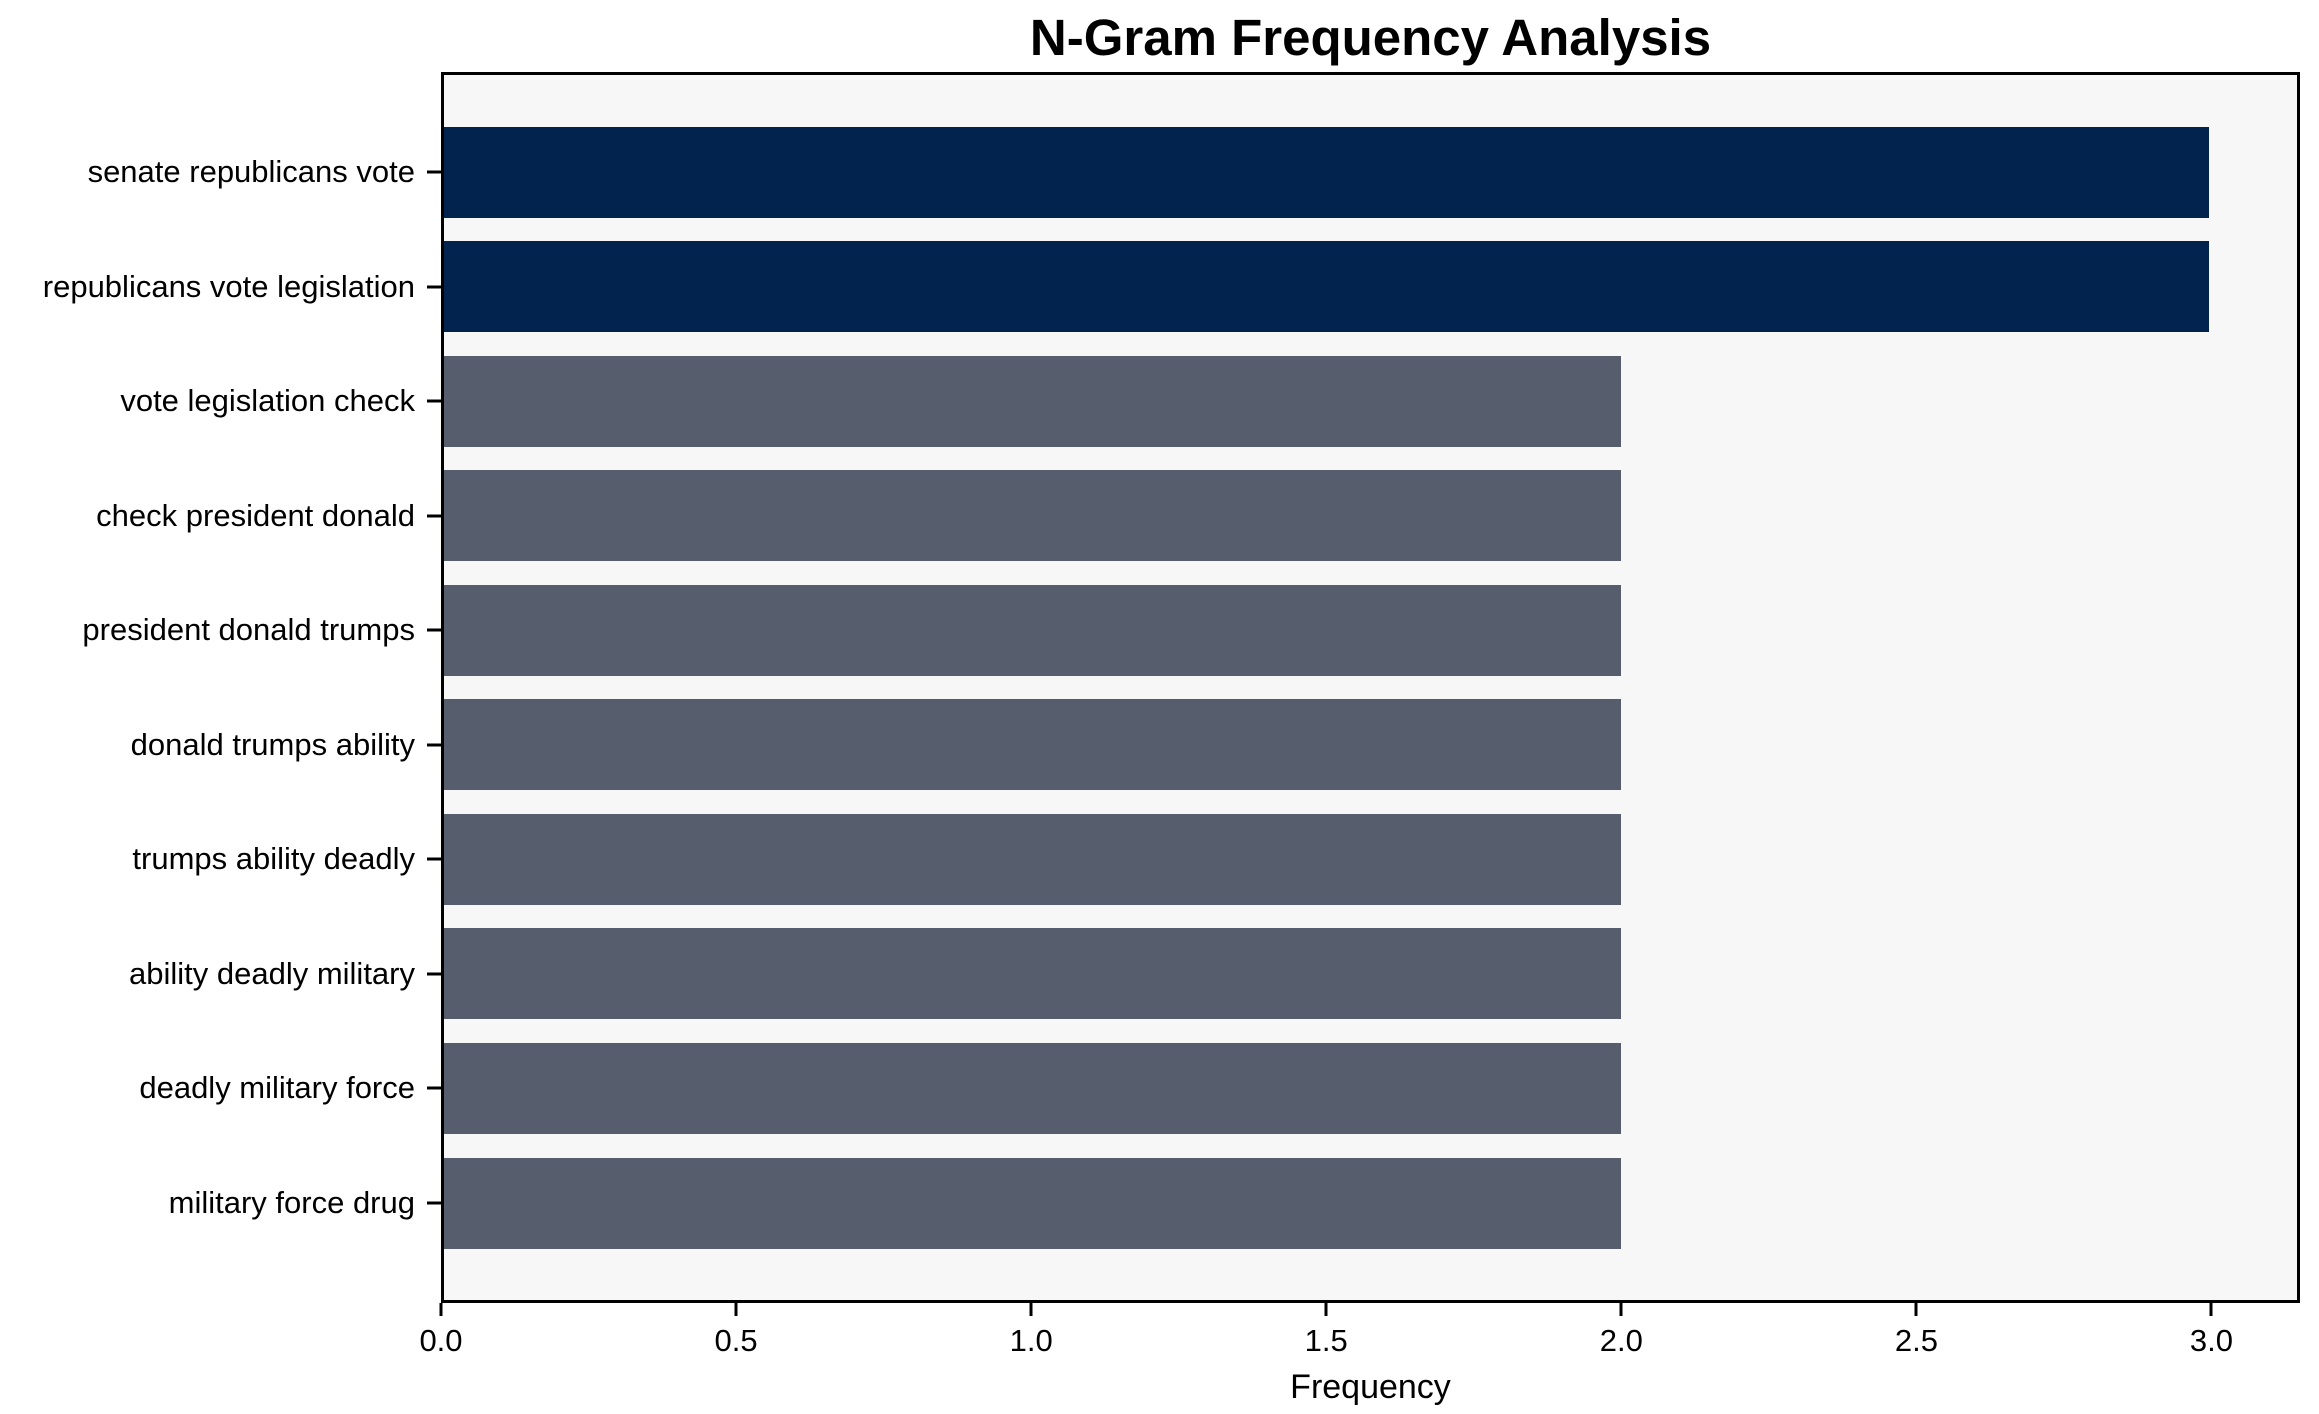 Image resolution: width=2319 pixels, height=1414 pixels. What do you see at coordinates (228, 286) in the screenshot?
I see `y-tick-label: republicans vote legislation` at bounding box center [228, 286].